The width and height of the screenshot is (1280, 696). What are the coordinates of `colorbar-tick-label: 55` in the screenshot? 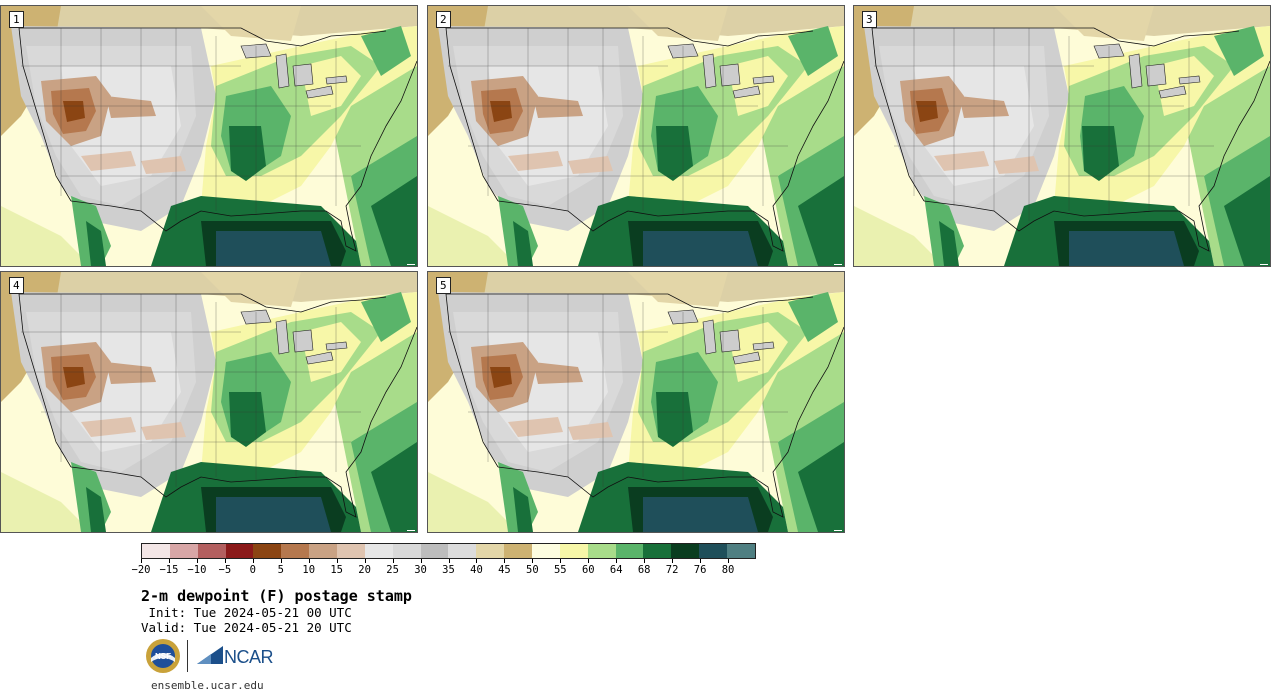 It's located at (560, 570).